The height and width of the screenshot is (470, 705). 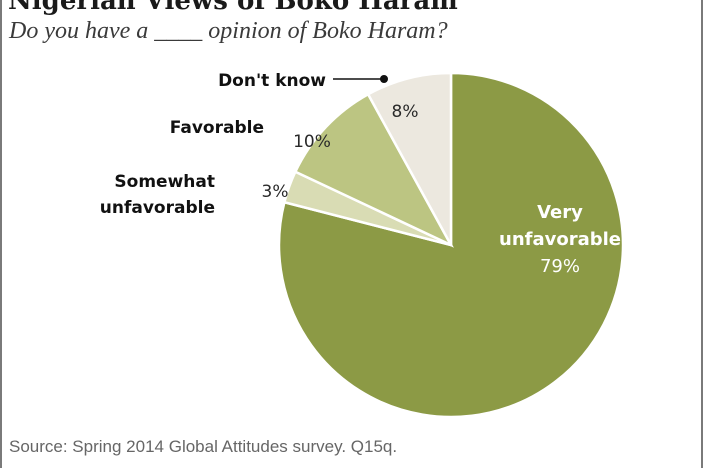 I want to click on leader-dot-dont-know, so click(x=384, y=79).